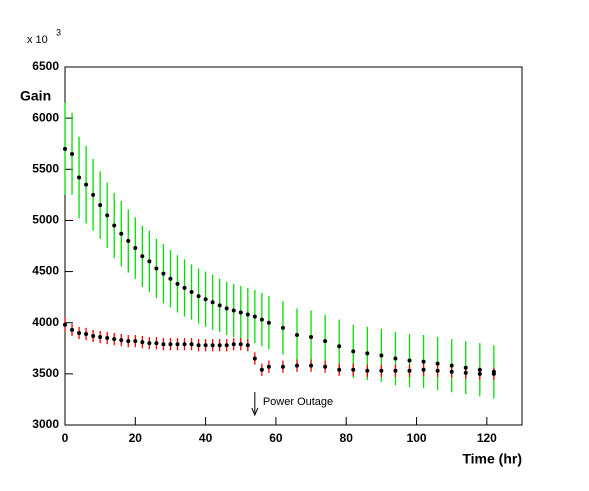  I want to click on x-tick-label: 60, so click(276, 438).